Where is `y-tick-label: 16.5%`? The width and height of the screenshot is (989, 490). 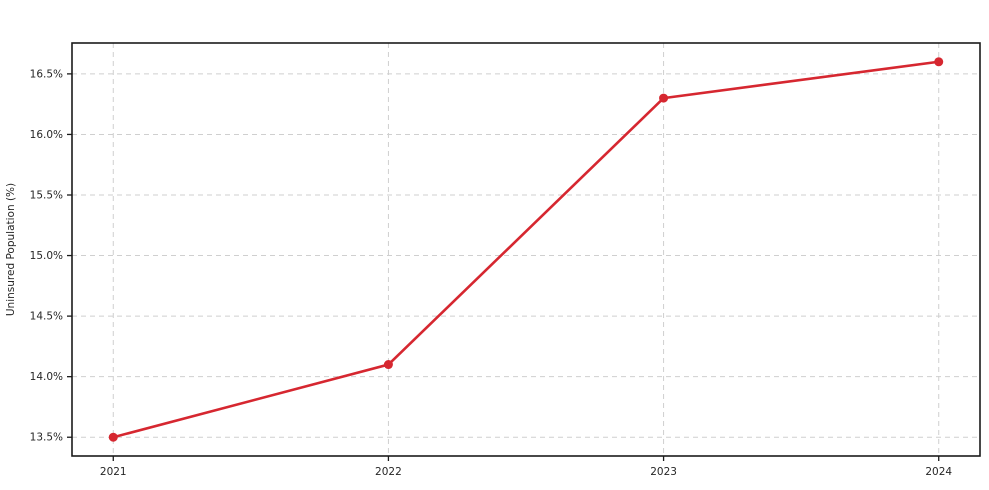
y-tick-label: 16.5% is located at coordinates (46, 74).